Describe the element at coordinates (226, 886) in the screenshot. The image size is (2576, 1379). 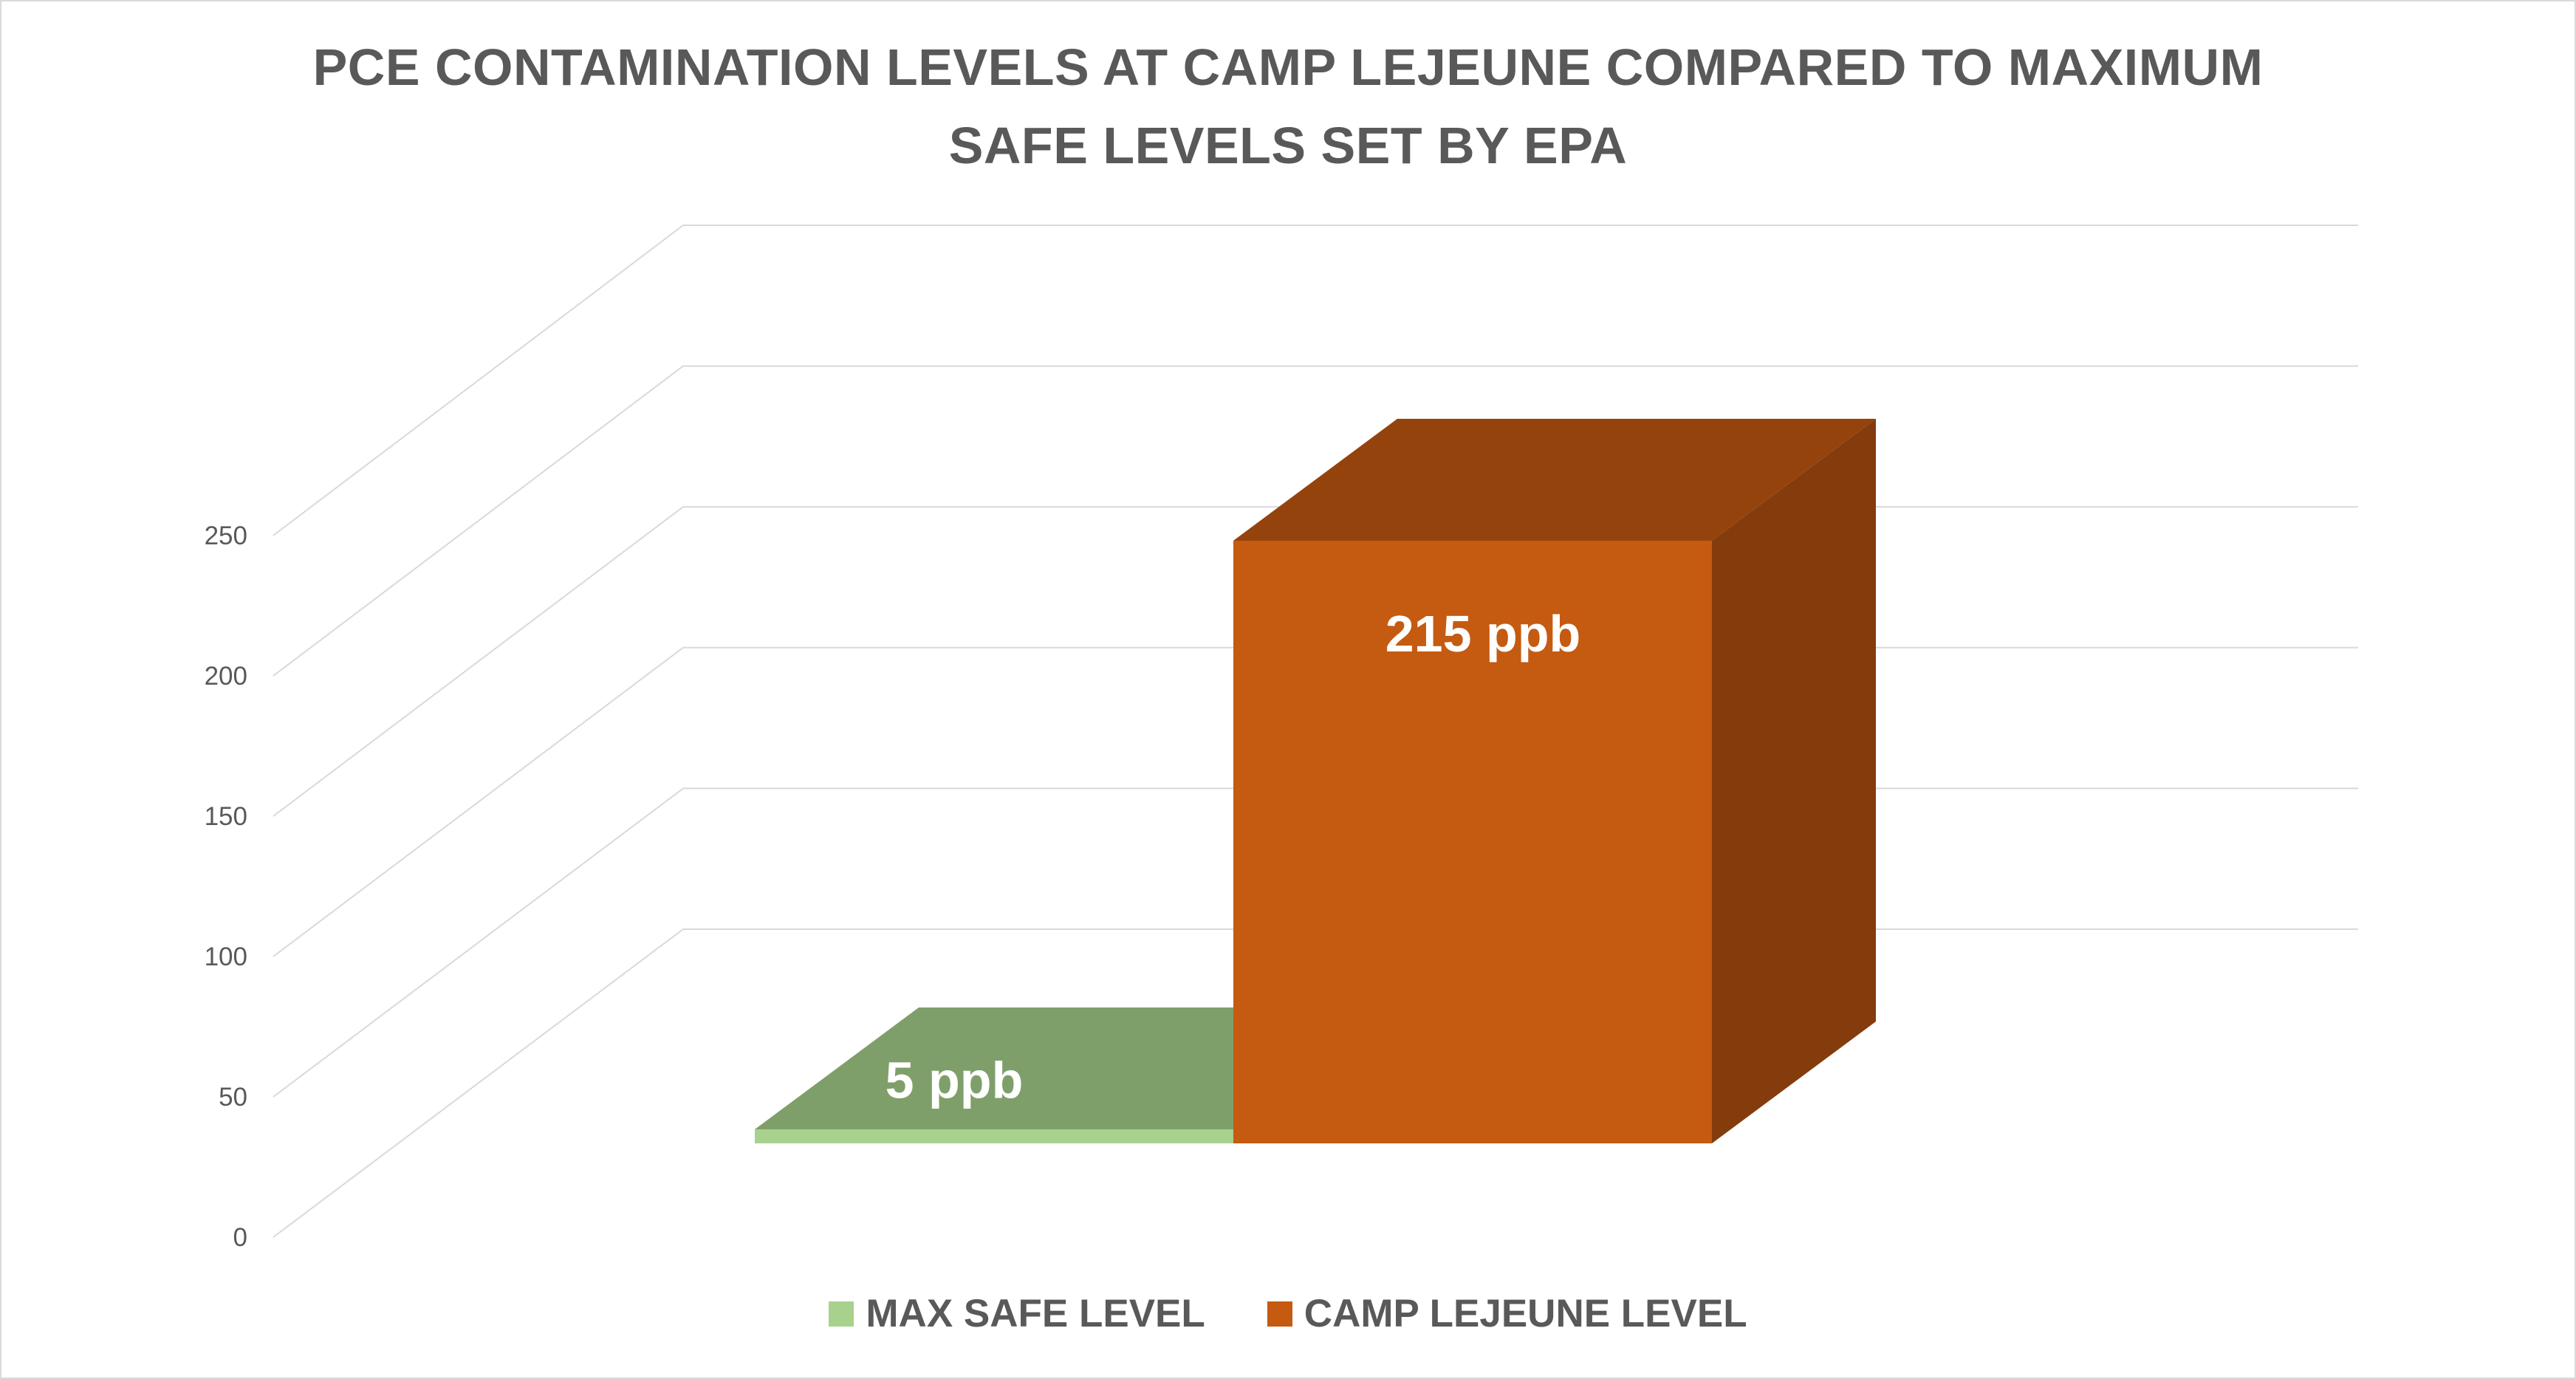
I see `y-axis-tick-labels: 0 50 100 150 200 250` at that location.